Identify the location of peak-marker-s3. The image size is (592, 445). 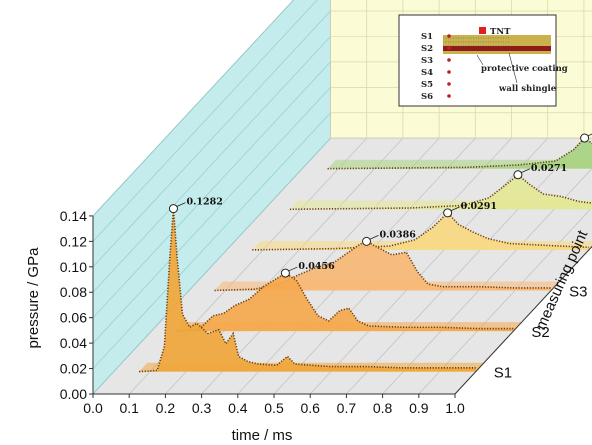
(367, 241).